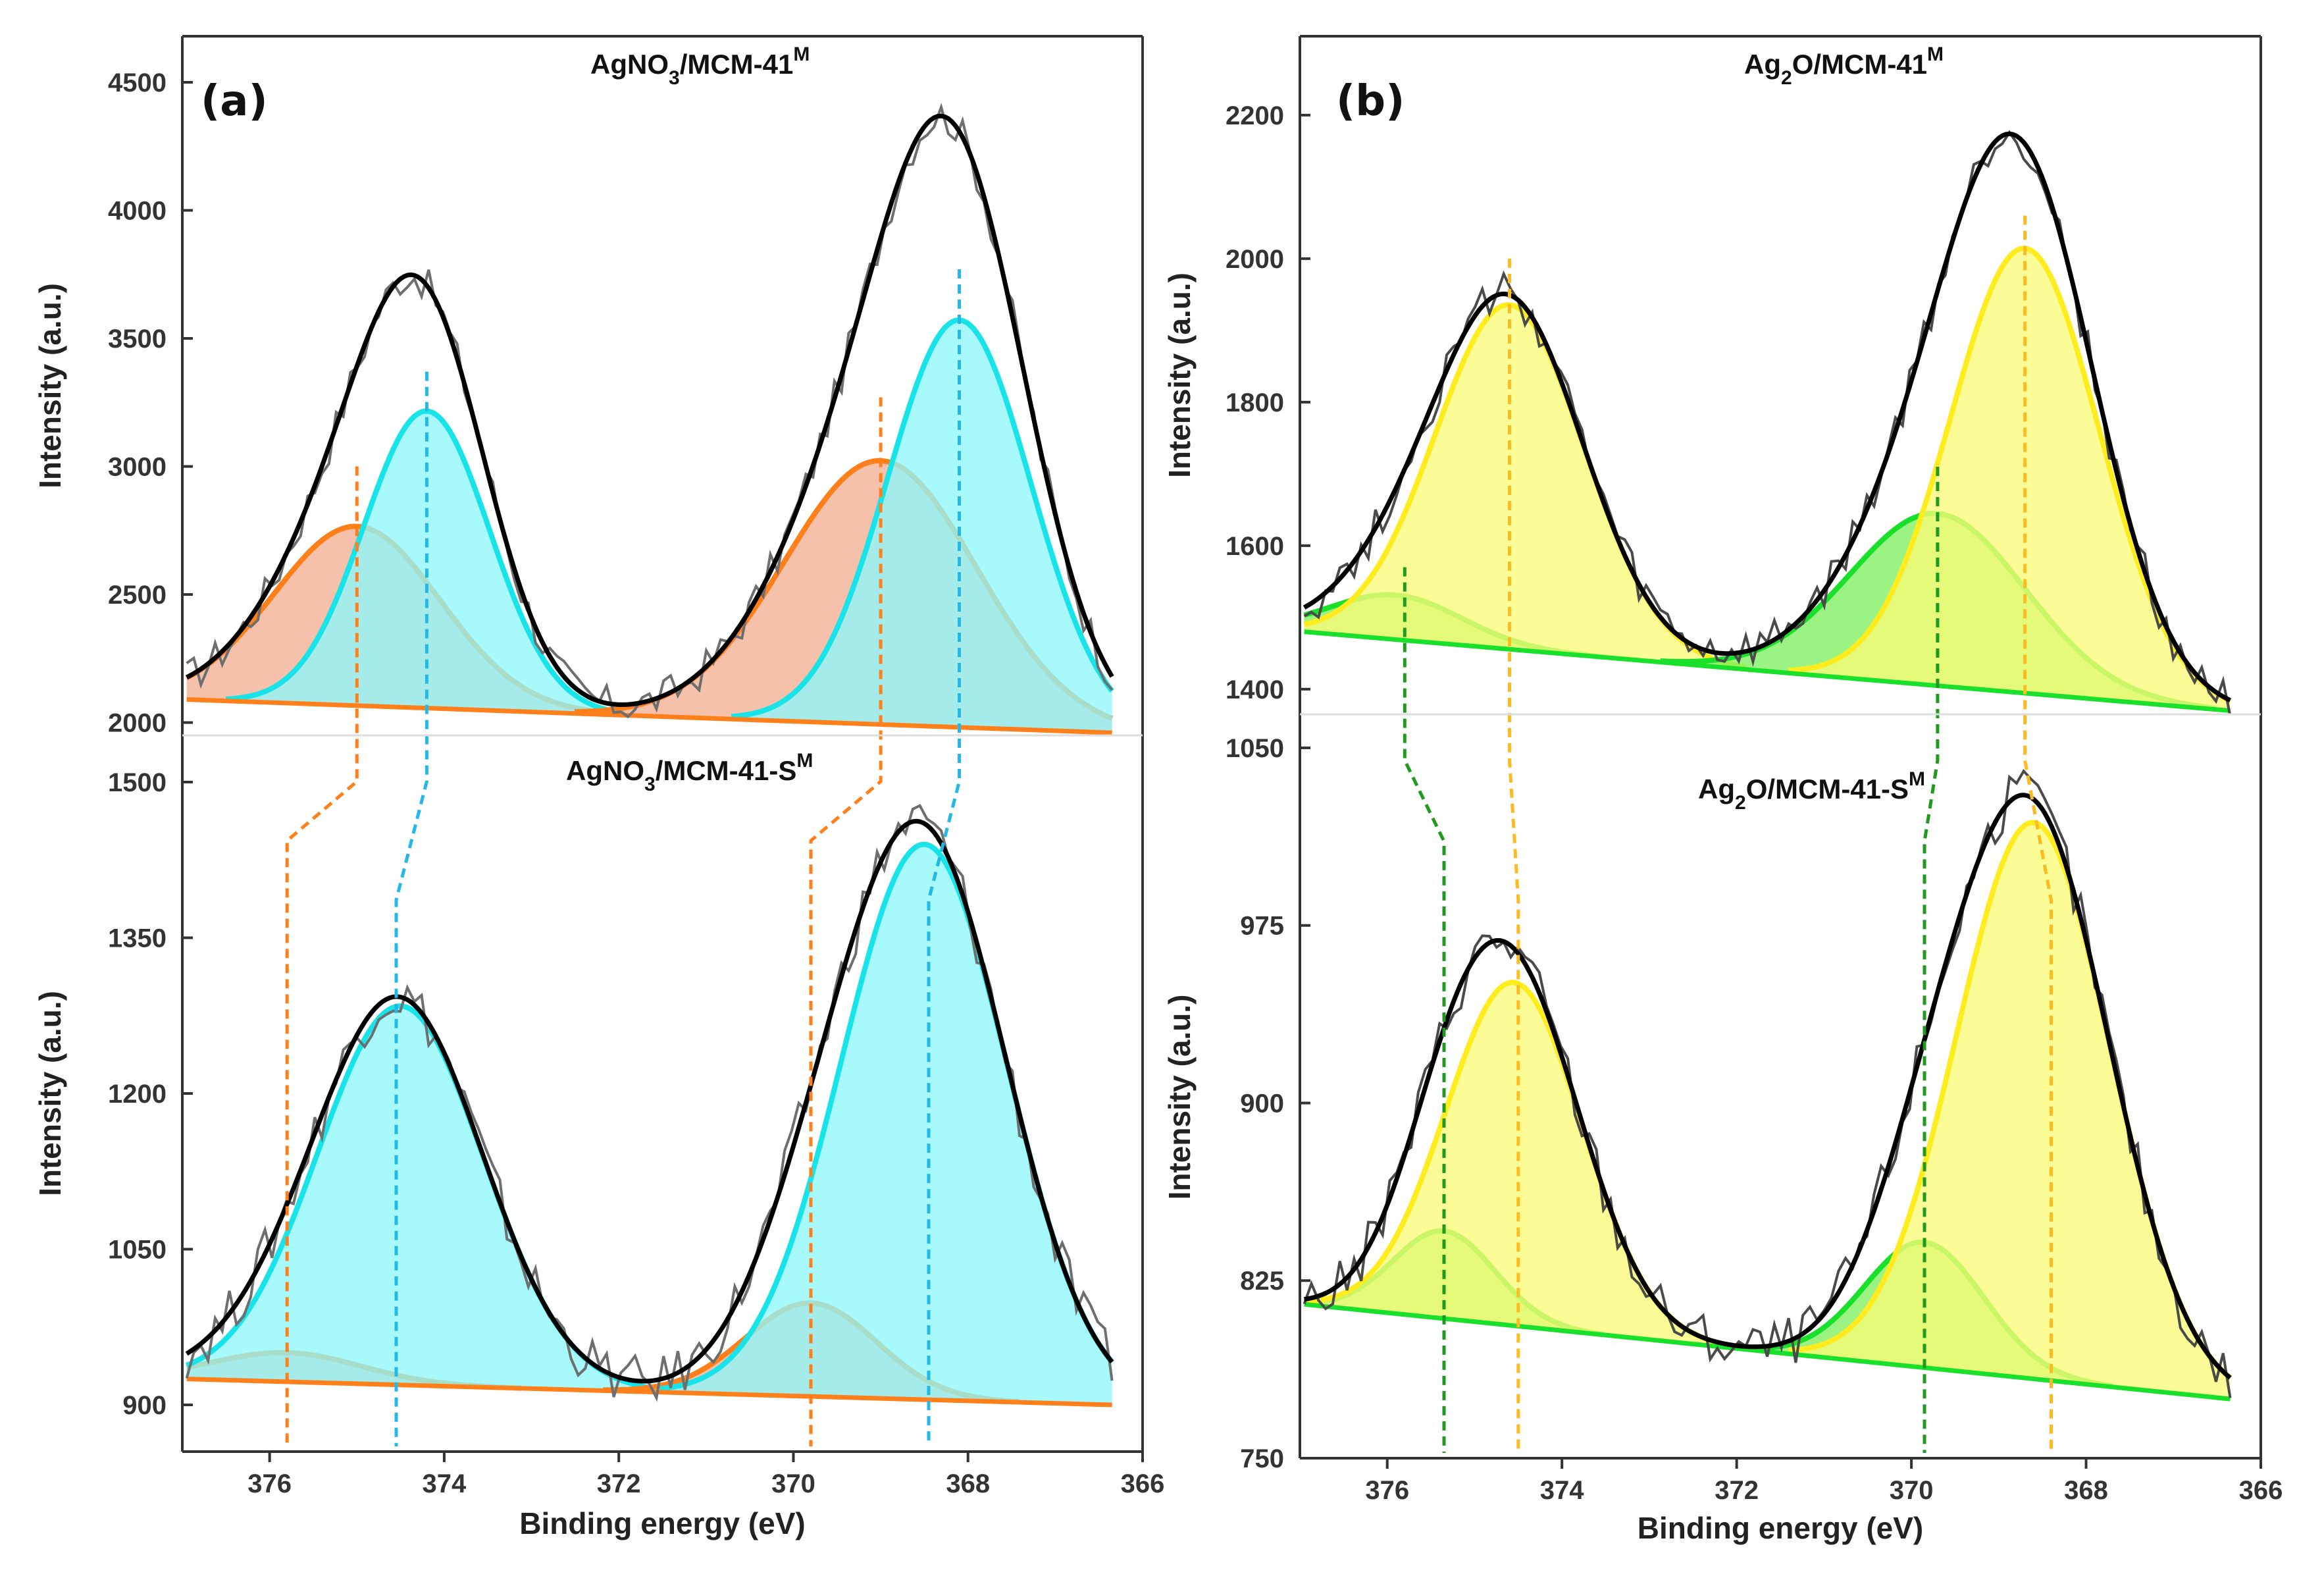 The width and height of the screenshot is (2324, 1578). Describe the element at coordinates (726, 770) in the screenshot. I see `title-rest: /MCM-41-S` at that location.